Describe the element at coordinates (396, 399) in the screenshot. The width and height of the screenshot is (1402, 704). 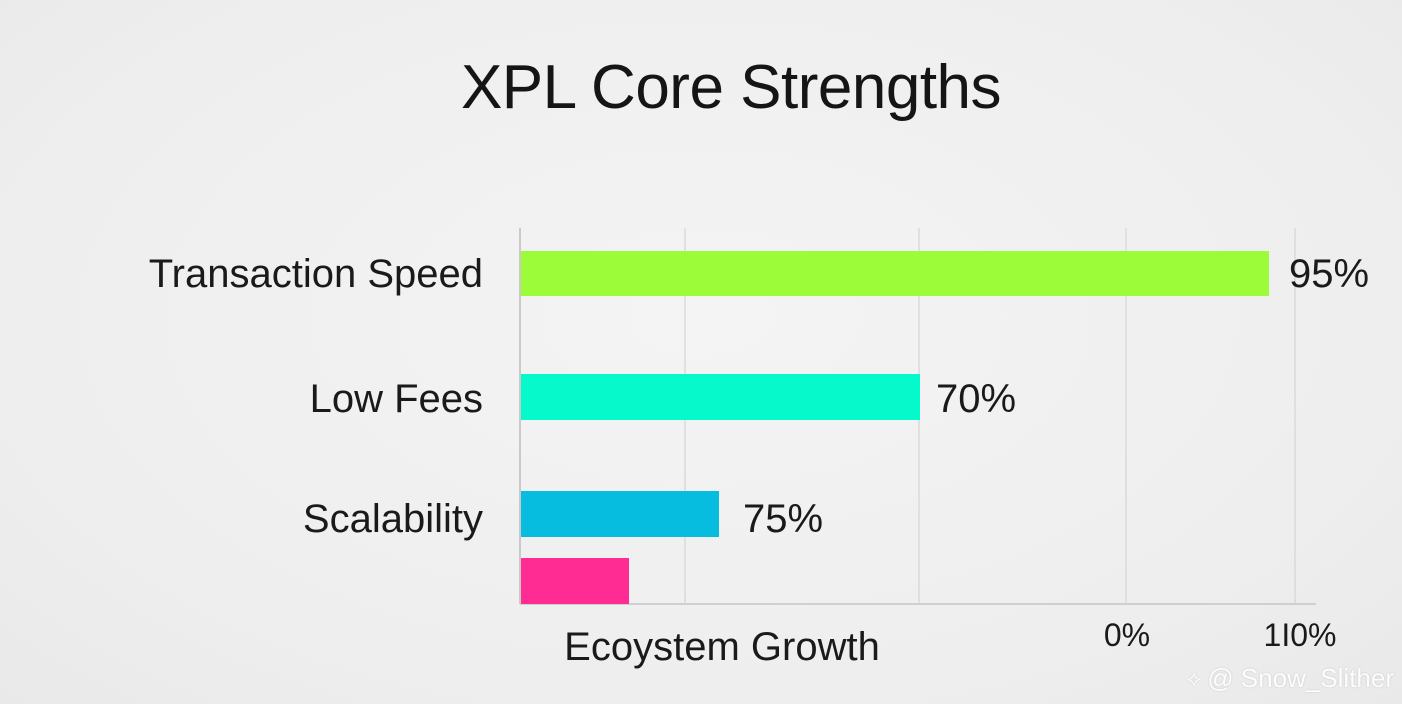
I see `category-label: Low Fees` at that location.